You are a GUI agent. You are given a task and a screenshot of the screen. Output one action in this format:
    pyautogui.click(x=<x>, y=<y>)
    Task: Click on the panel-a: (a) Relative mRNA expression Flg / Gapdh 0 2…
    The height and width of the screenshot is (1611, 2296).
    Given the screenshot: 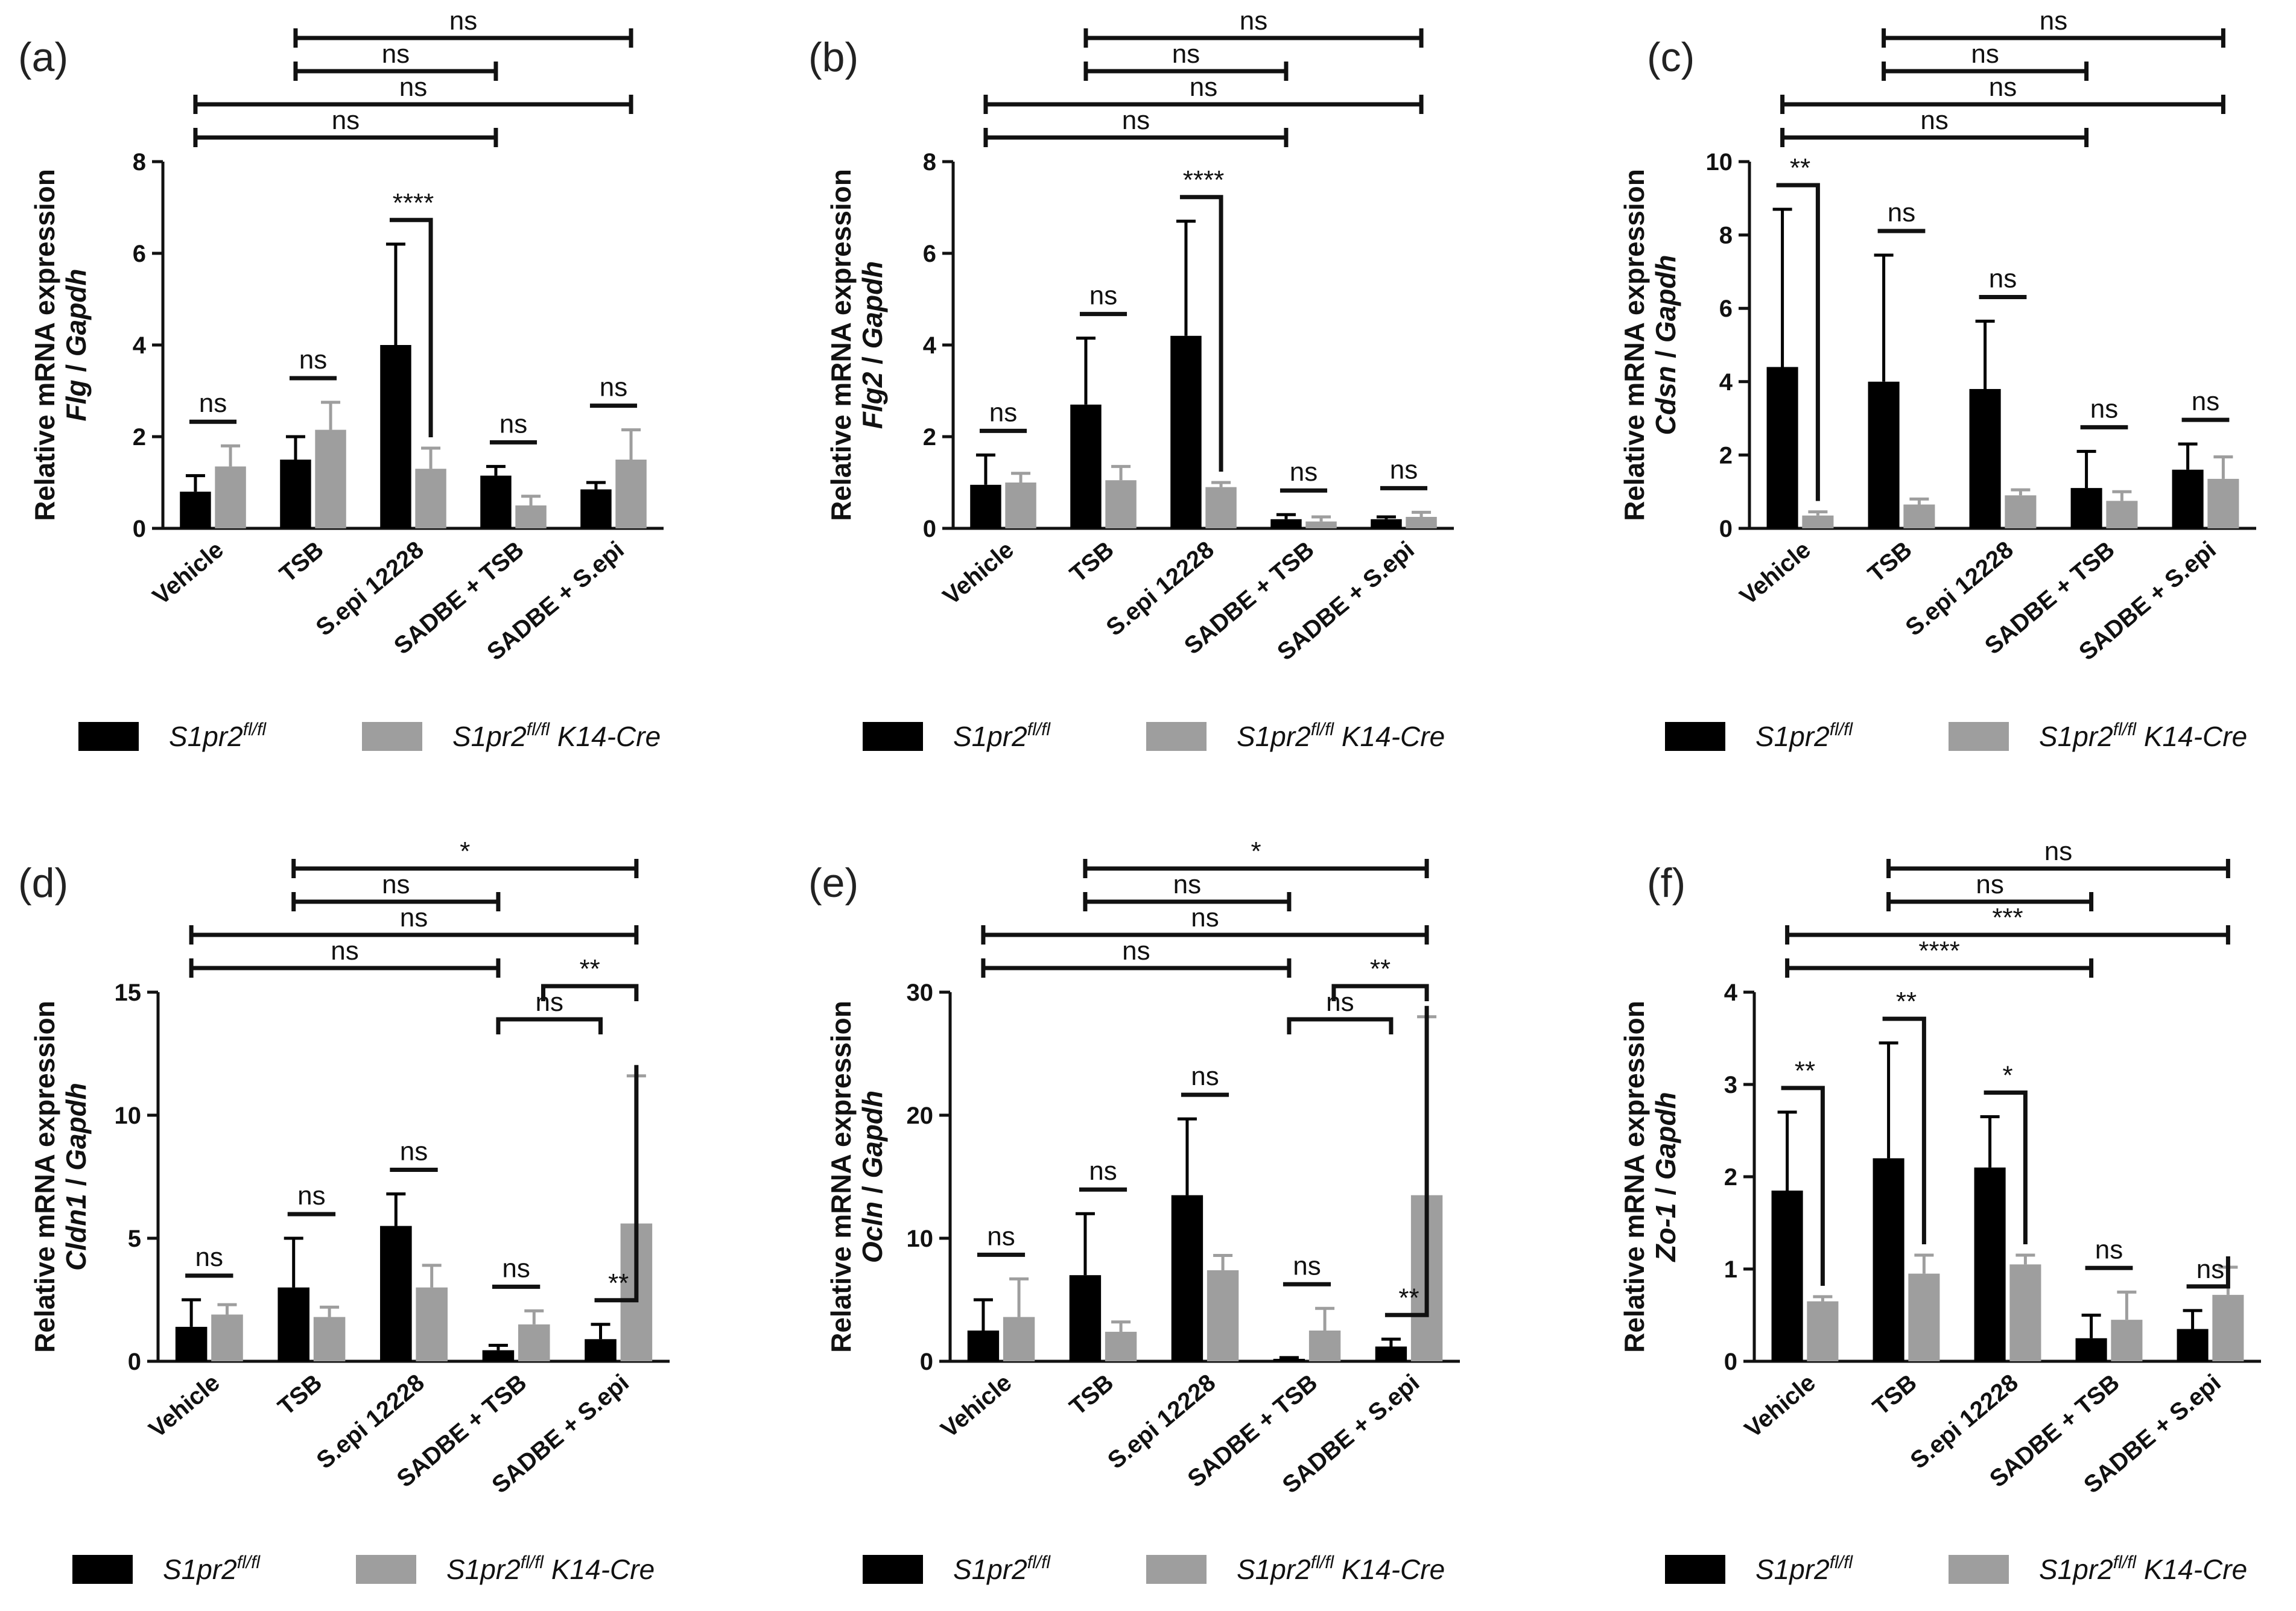 What is the action you would take?
    pyautogui.click(x=341, y=379)
    